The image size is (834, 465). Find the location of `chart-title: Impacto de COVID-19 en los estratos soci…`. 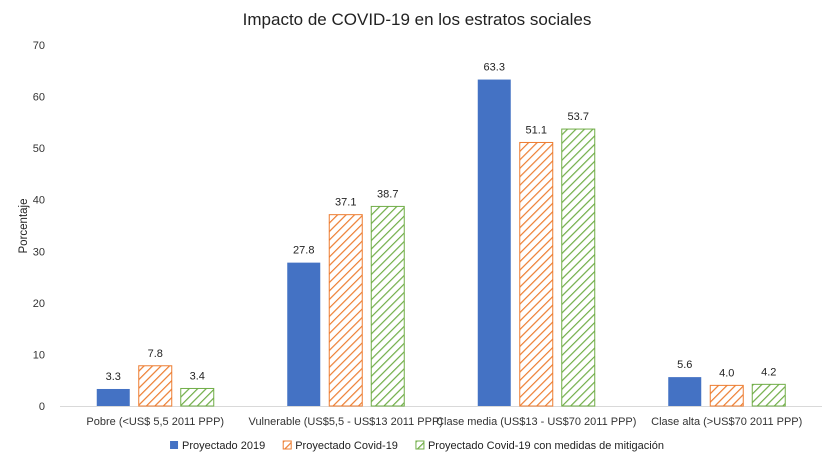

chart-title: Impacto de COVID-19 en los estratos soci… is located at coordinates (417, 19).